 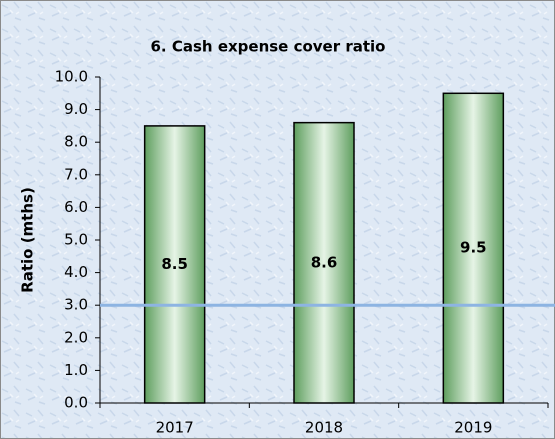 What do you see at coordinates (76, 207) in the screenshot?
I see `y-tick-label: 6.0` at bounding box center [76, 207].